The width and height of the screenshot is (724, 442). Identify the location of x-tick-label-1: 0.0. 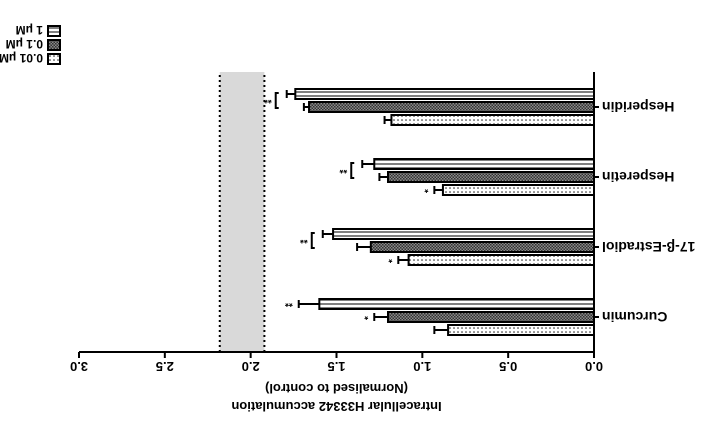
(594, 366).